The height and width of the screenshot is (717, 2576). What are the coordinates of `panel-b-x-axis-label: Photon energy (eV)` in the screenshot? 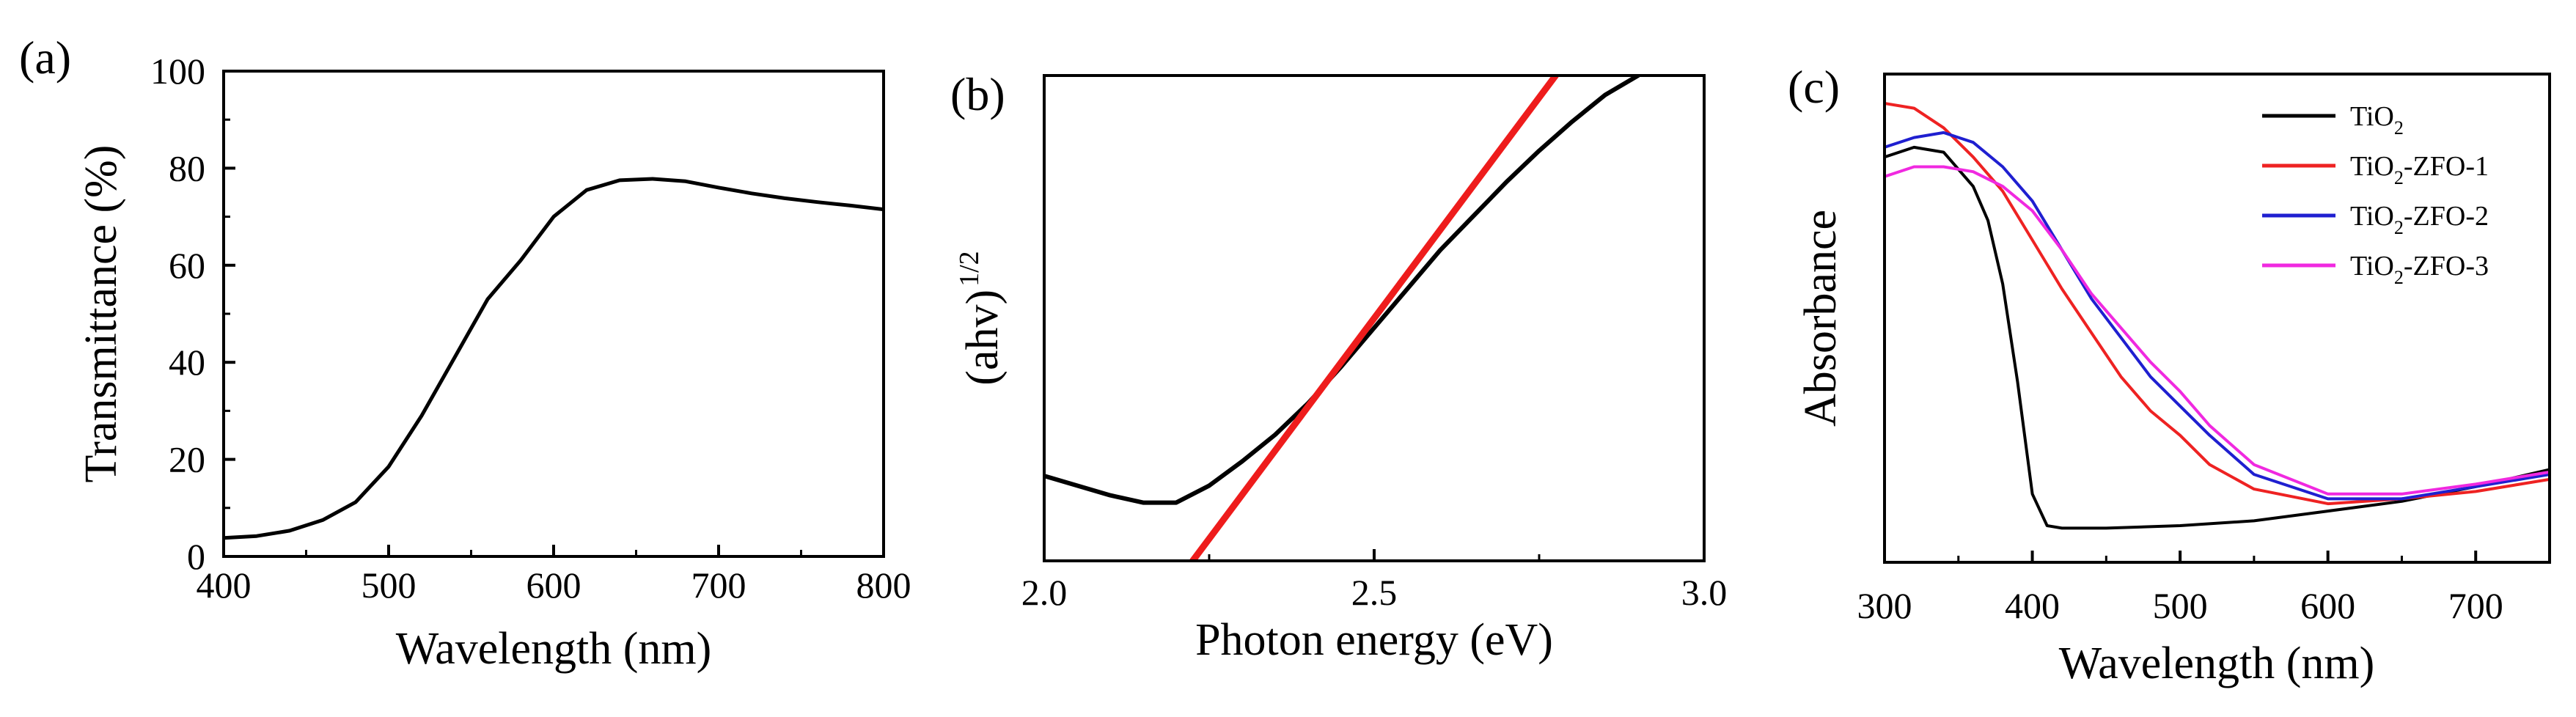 It's located at (1374, 640).